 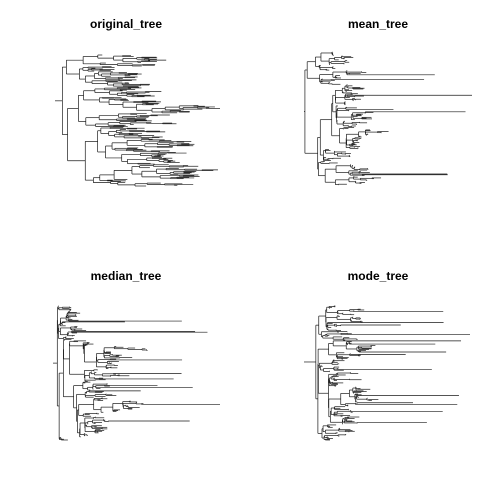 What do you see at coordinates (378, 24) in the screenshot?
I see `panel-title: mean_tree` at bounding box center [378, 24].